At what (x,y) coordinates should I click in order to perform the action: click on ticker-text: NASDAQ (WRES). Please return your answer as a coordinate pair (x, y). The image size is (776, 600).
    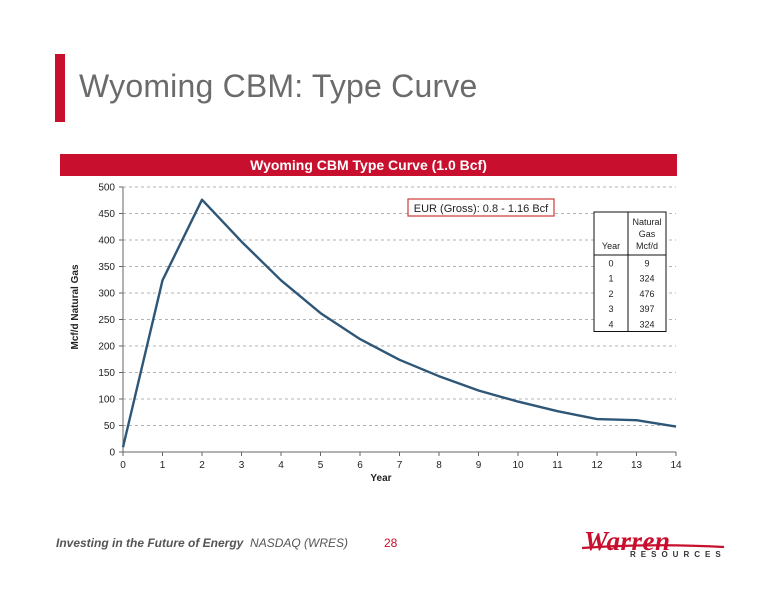
    Looking at the image, I should click on (299, 543).